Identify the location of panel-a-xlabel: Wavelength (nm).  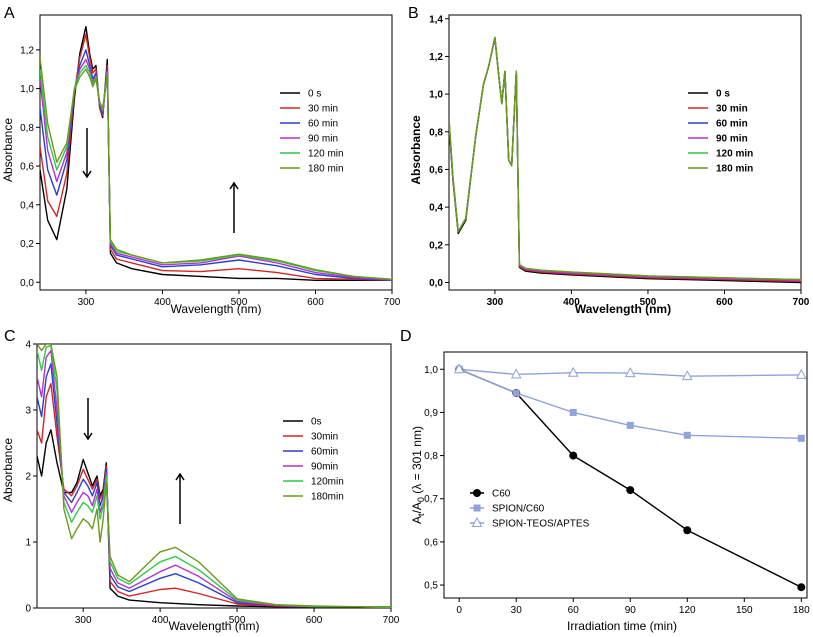
(216, 309).